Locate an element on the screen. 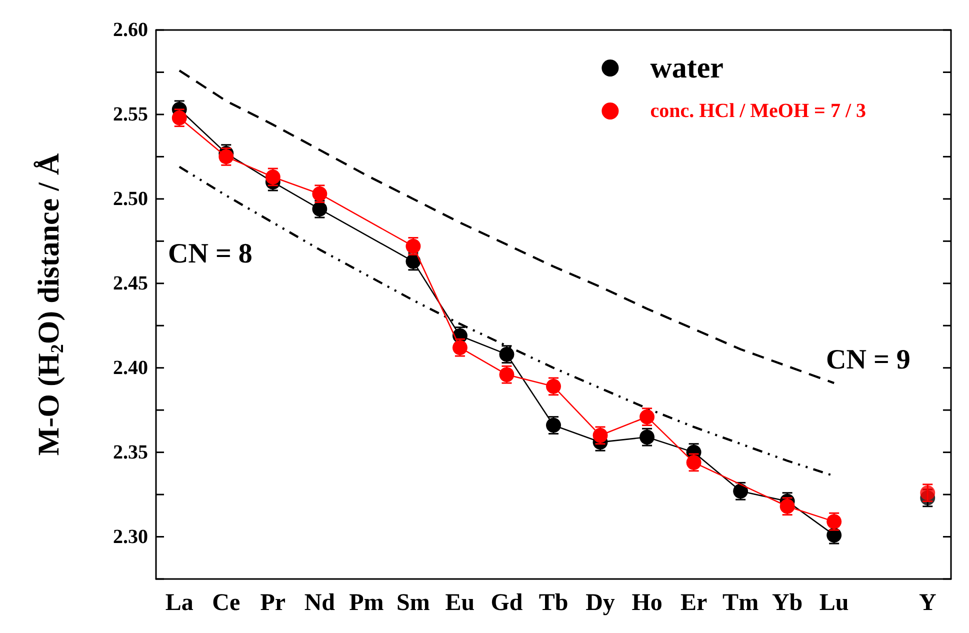  x-tick-label: Gd is located at coordinates (507, 603).